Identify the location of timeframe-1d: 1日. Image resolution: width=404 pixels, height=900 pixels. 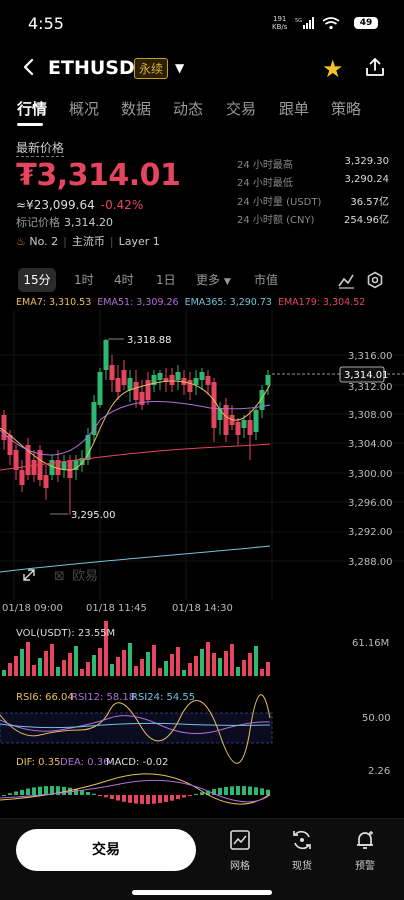
(166, 280).